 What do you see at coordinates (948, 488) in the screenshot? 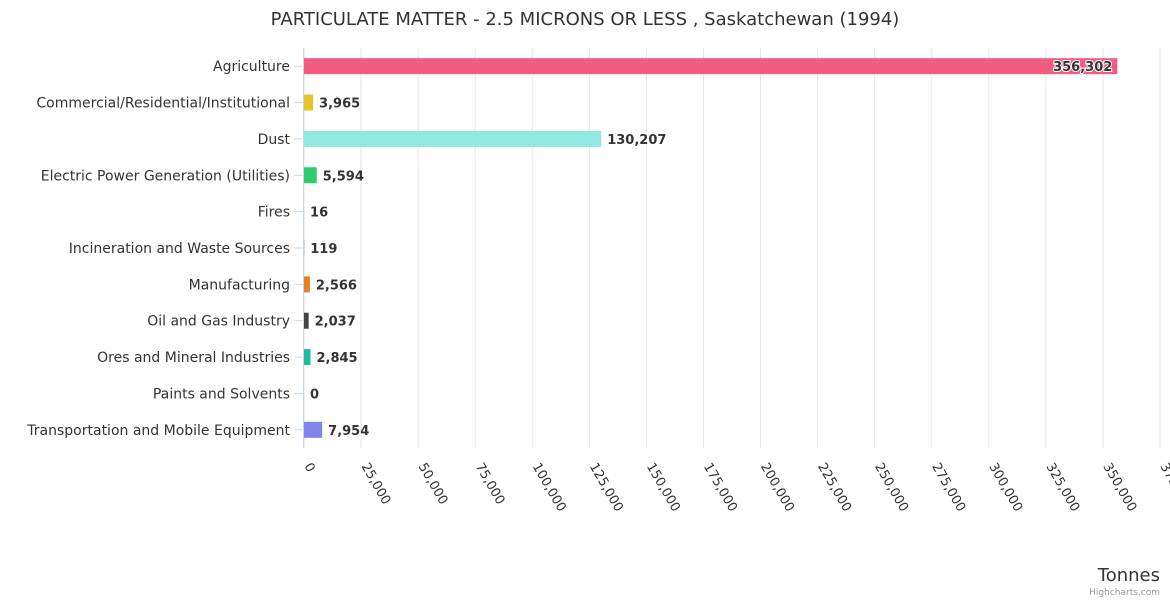
I see `x-tick-label: 275,000` at bounding box center [948, 488].